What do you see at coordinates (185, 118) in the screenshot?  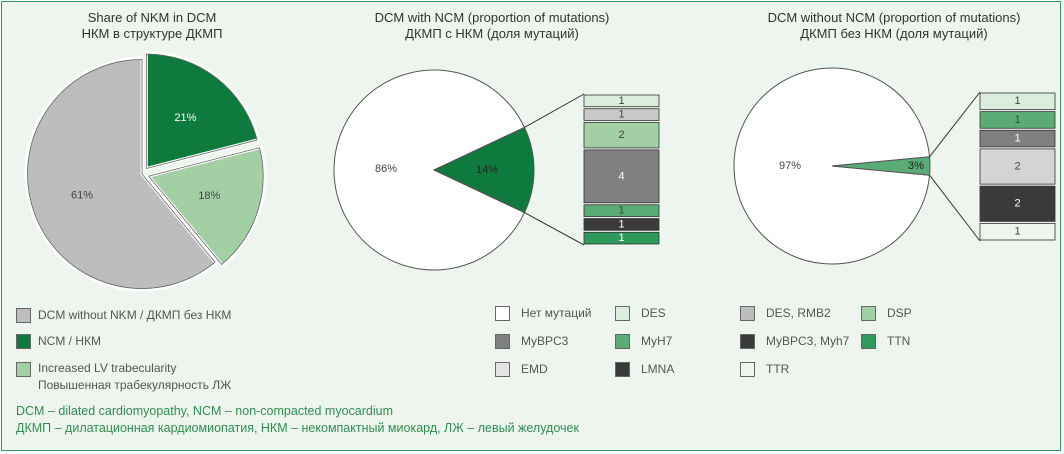 I see `slice-label: 21%` at bounding box center [185, 118].